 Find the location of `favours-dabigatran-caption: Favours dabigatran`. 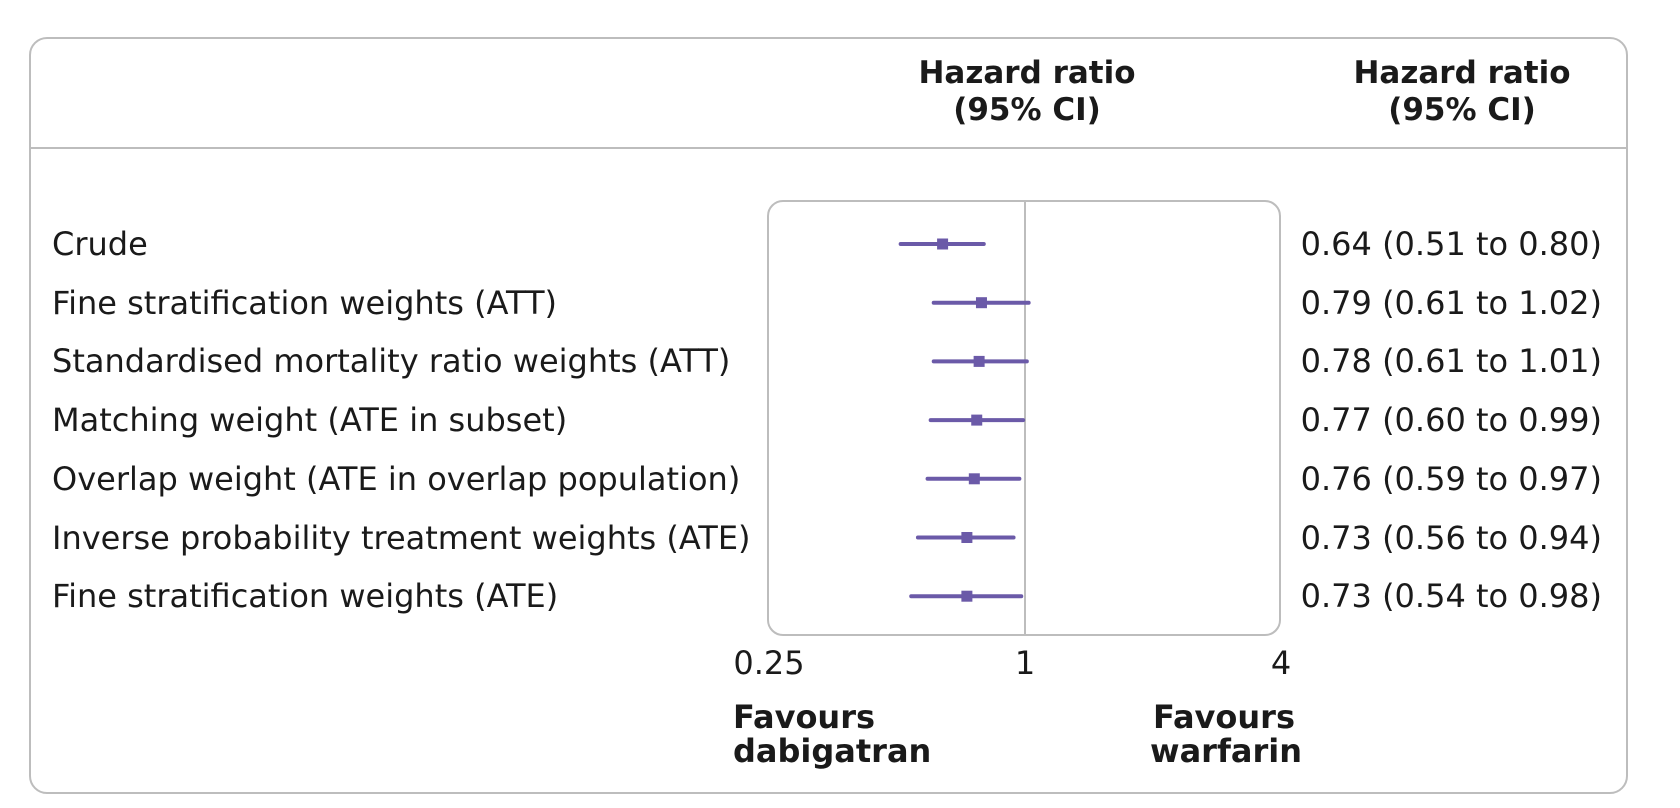

favours-dabigatran-caption: Favours dabigatran is located at coordinates (832, 734).